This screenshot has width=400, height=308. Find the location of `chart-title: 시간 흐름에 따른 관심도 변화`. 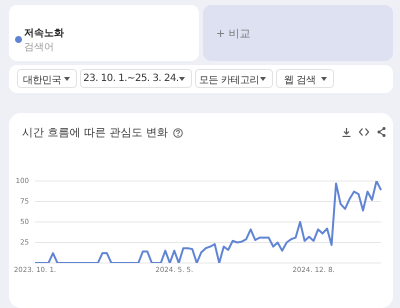

chart-title: 시간 흐름에 따른 관심도 변화 is located at coordinates (95, 132).